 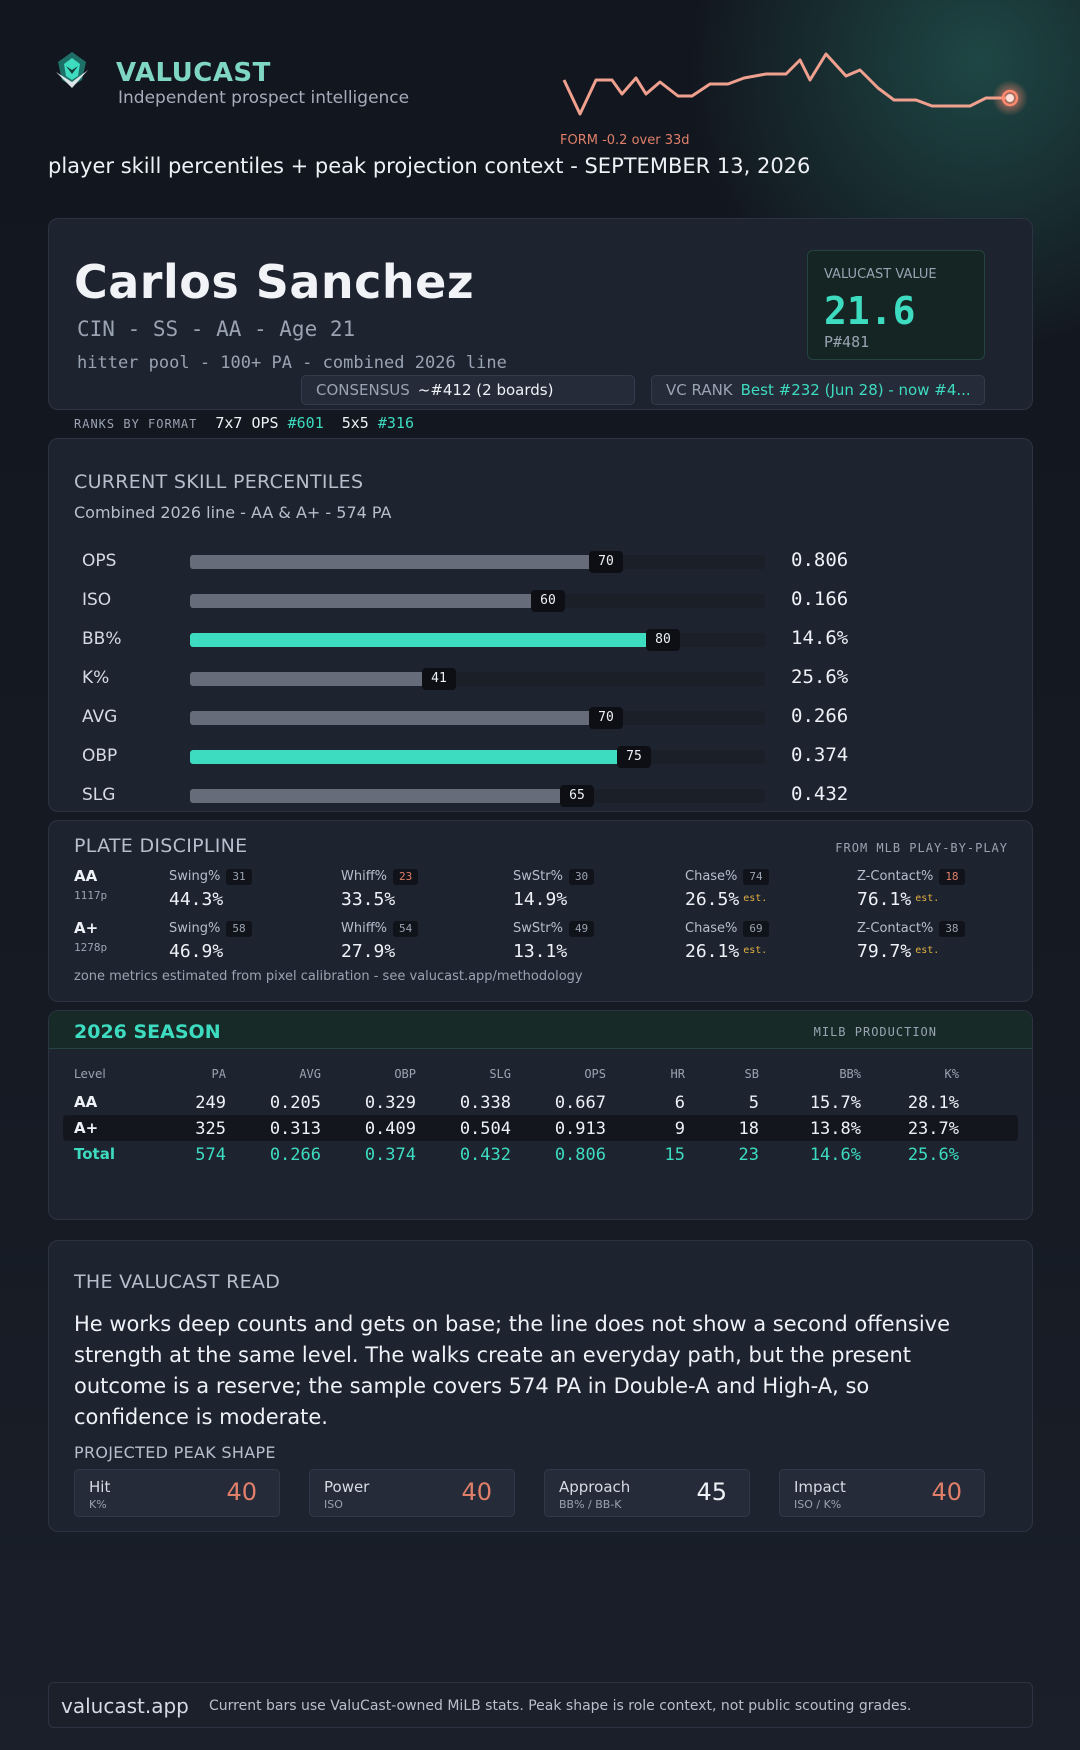 What do you see at coordinates (540, 1128) in the screenshot?
I see `table-row: A+ 325 0.313 0.409 0.504 0.913 9 18 13.8% 23.7%` at bounding box center [540, 1128].